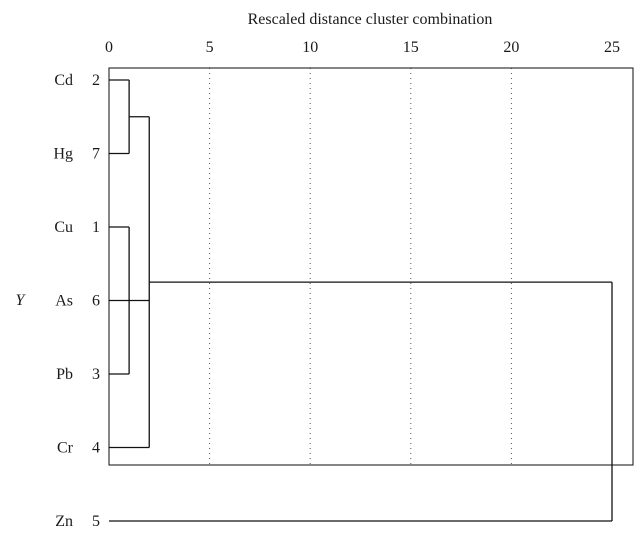  I want to click on y-axis-label: Y, so click(21, 300).